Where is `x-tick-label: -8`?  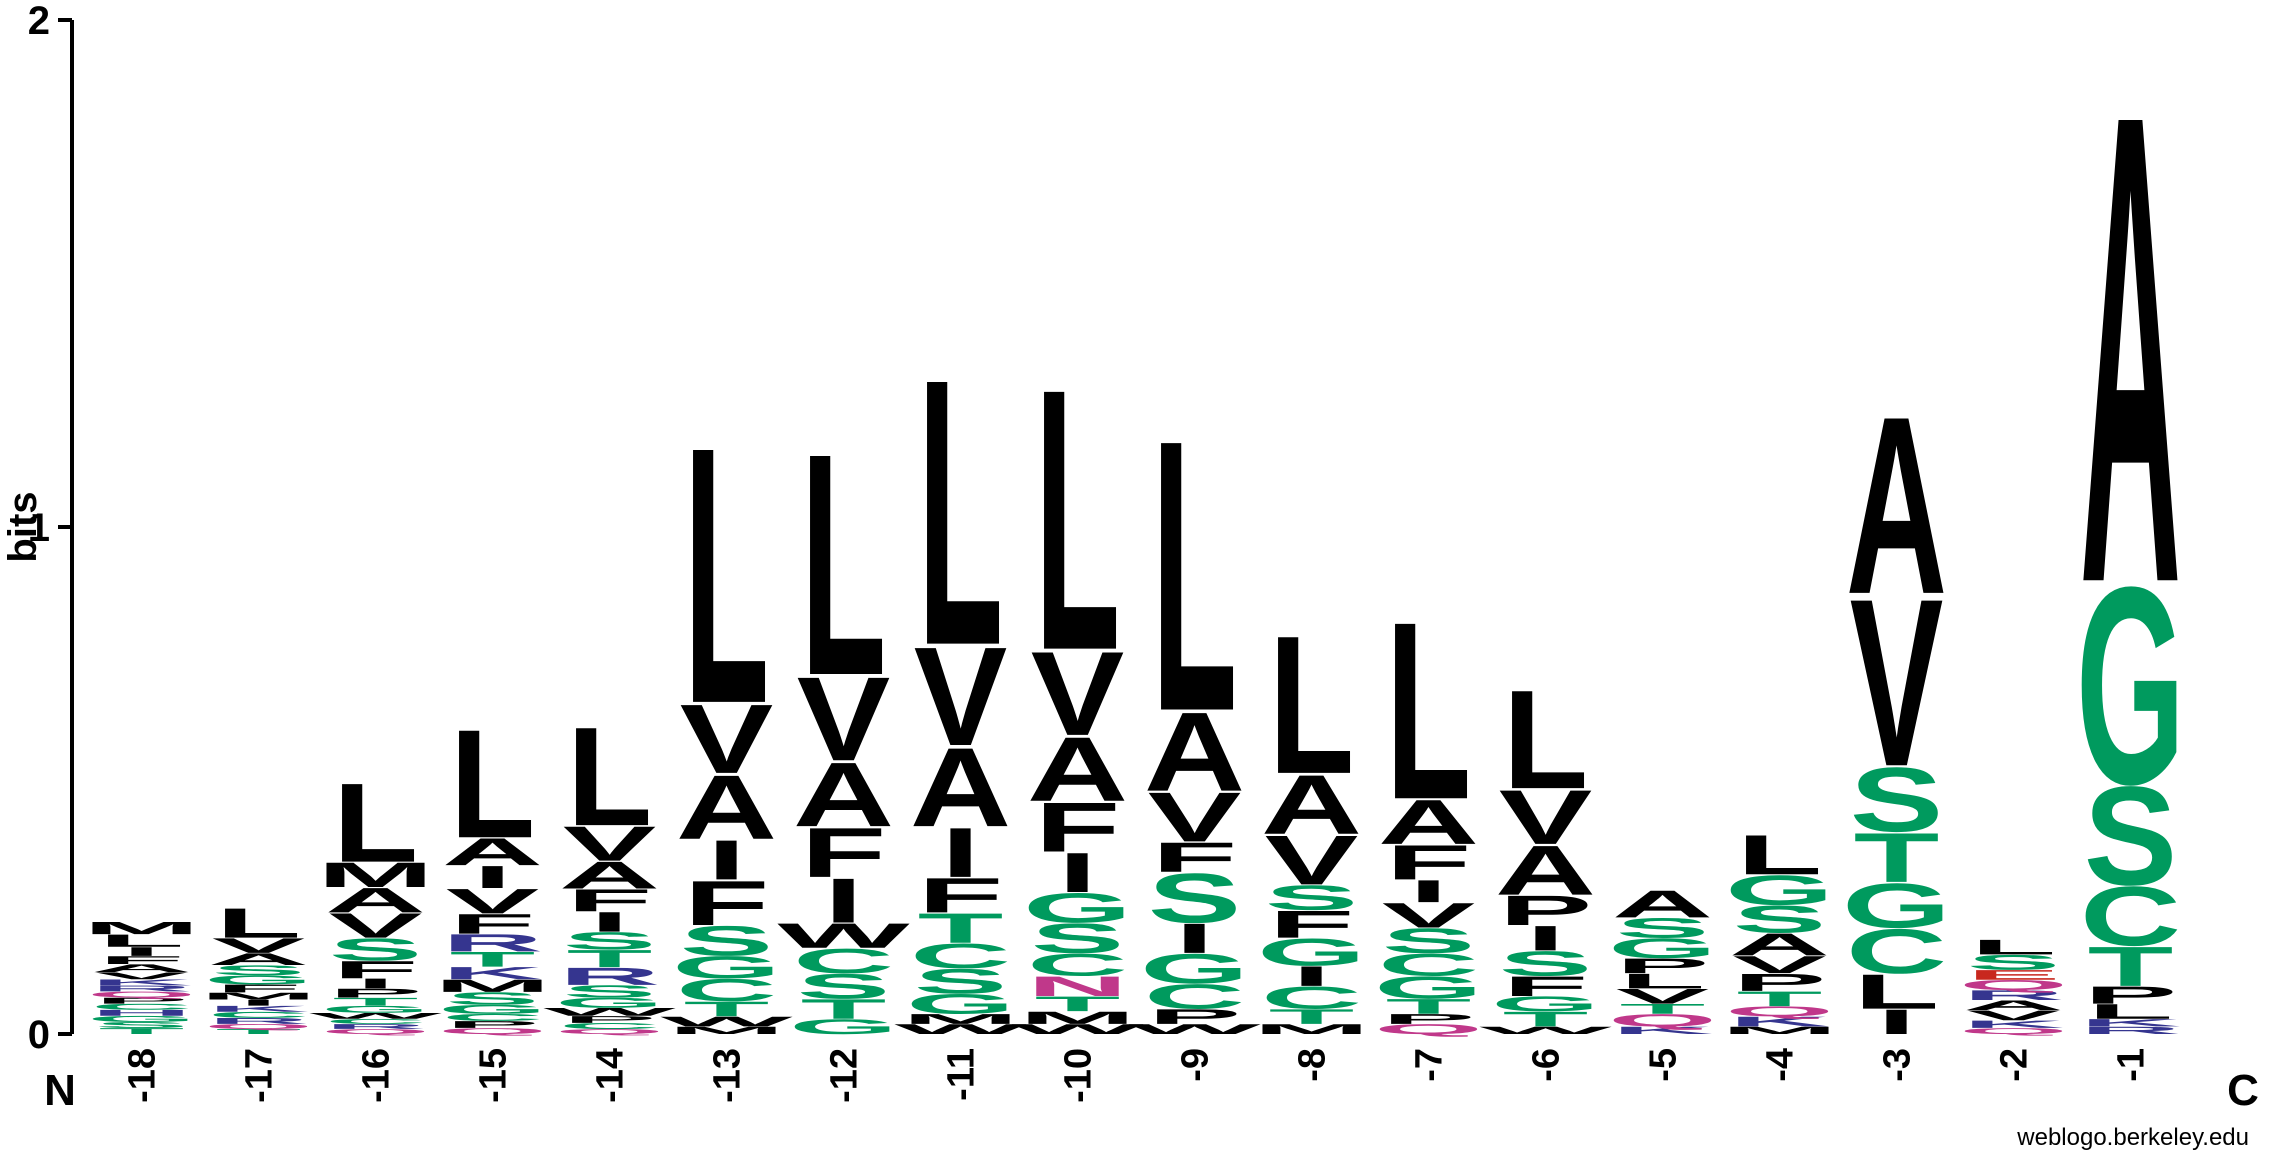
x-tick-label: -8 is located at coordinates (1313, 1065).